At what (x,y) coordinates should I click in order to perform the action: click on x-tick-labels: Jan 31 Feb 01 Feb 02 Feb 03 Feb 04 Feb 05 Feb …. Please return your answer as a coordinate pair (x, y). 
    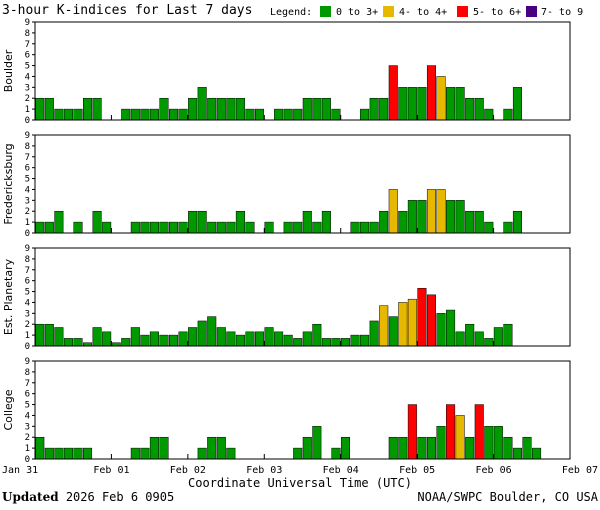
    Looking at the image, I should click on (300, 470).